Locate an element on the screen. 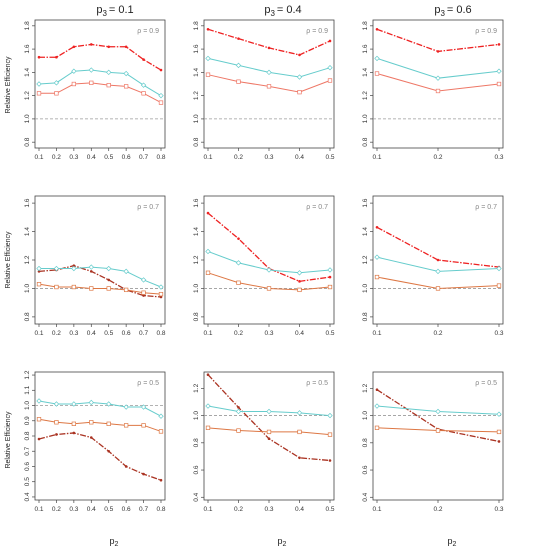 The height and width of the screenshot is (550, 535). series-line-brown is located at coordinates (100, 281).